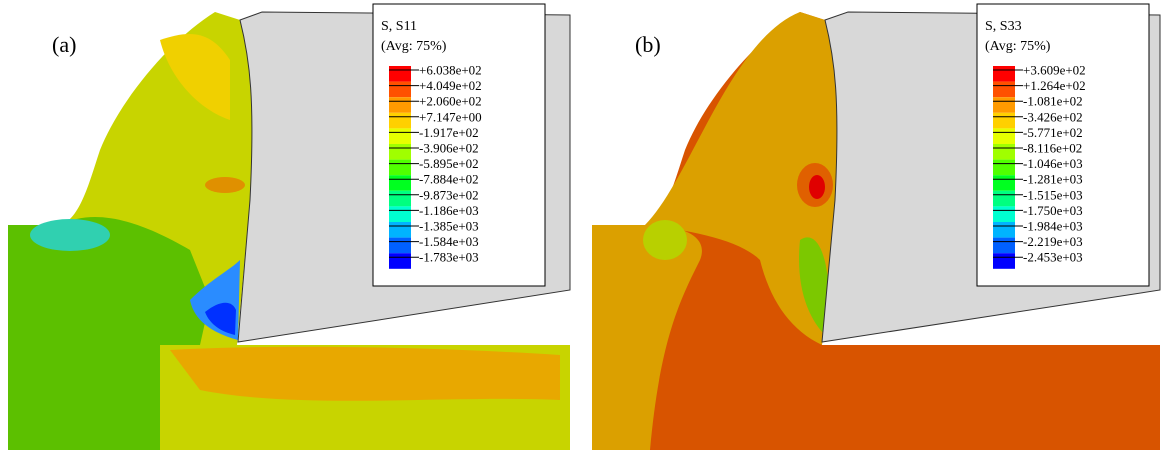 This screenshot has width=1167, height=452. What do you see at coordinates (449, 148) in the screenshot?
I see `legend-level: -3.906e+02` at bounding box center [449, 148].